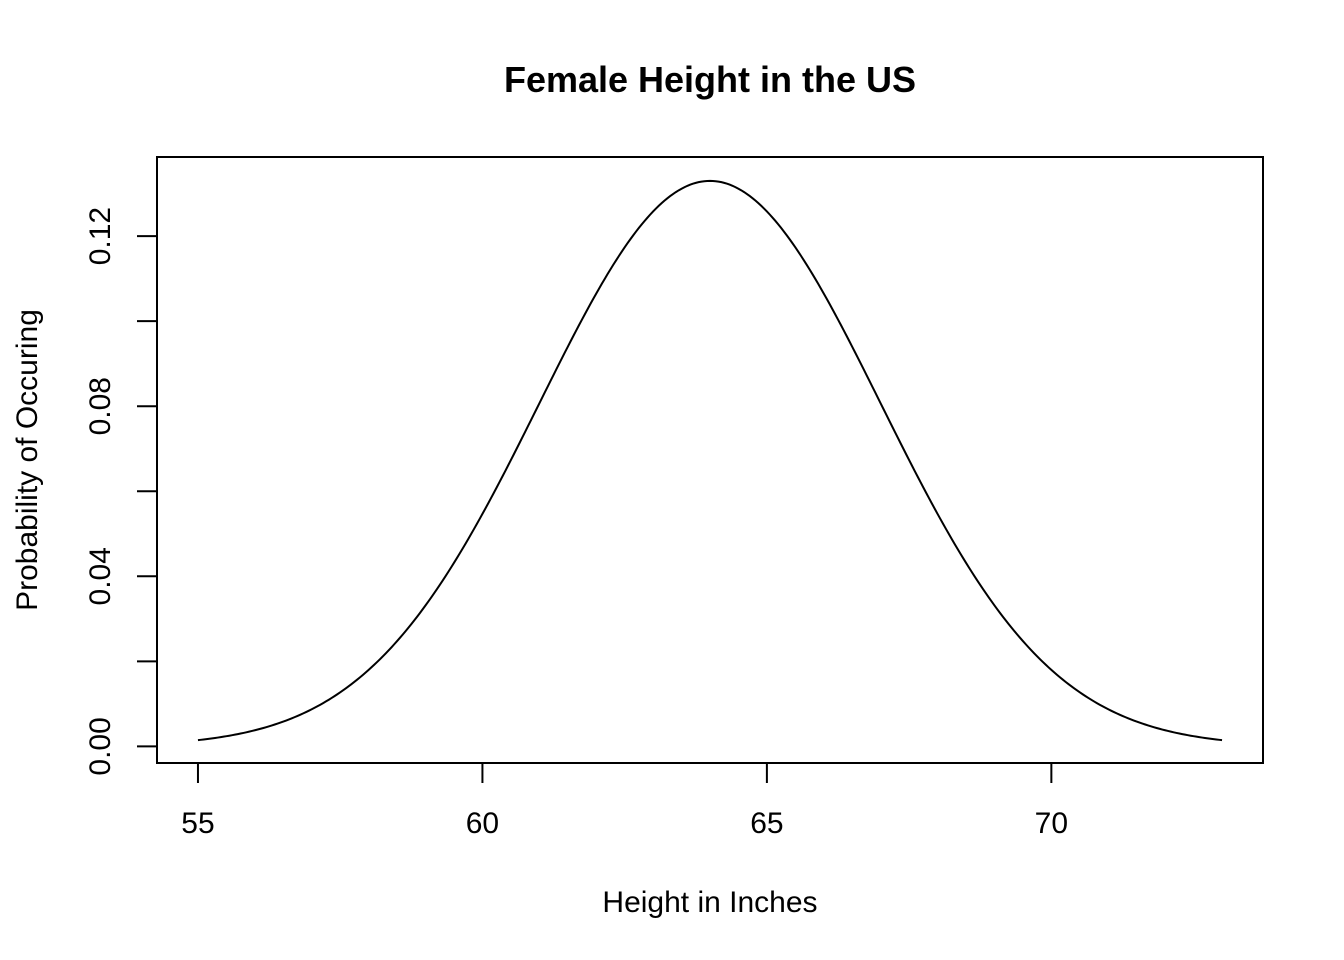 The image size is (1344, 960). What do you see at coordinates (27, 460) in the screenshot?
I see `y-axis-label: Probability of Occuring` at bounding box center [27, 460].